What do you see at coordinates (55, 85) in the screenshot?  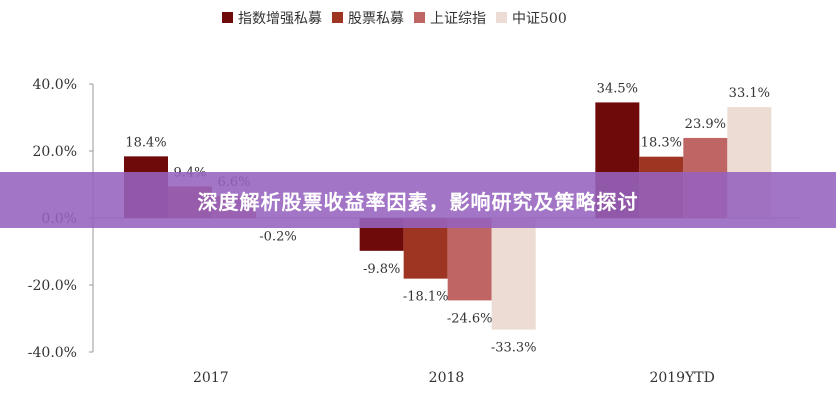 I see `y-tick-label: 40.0%` at bounding box center [55, 85].